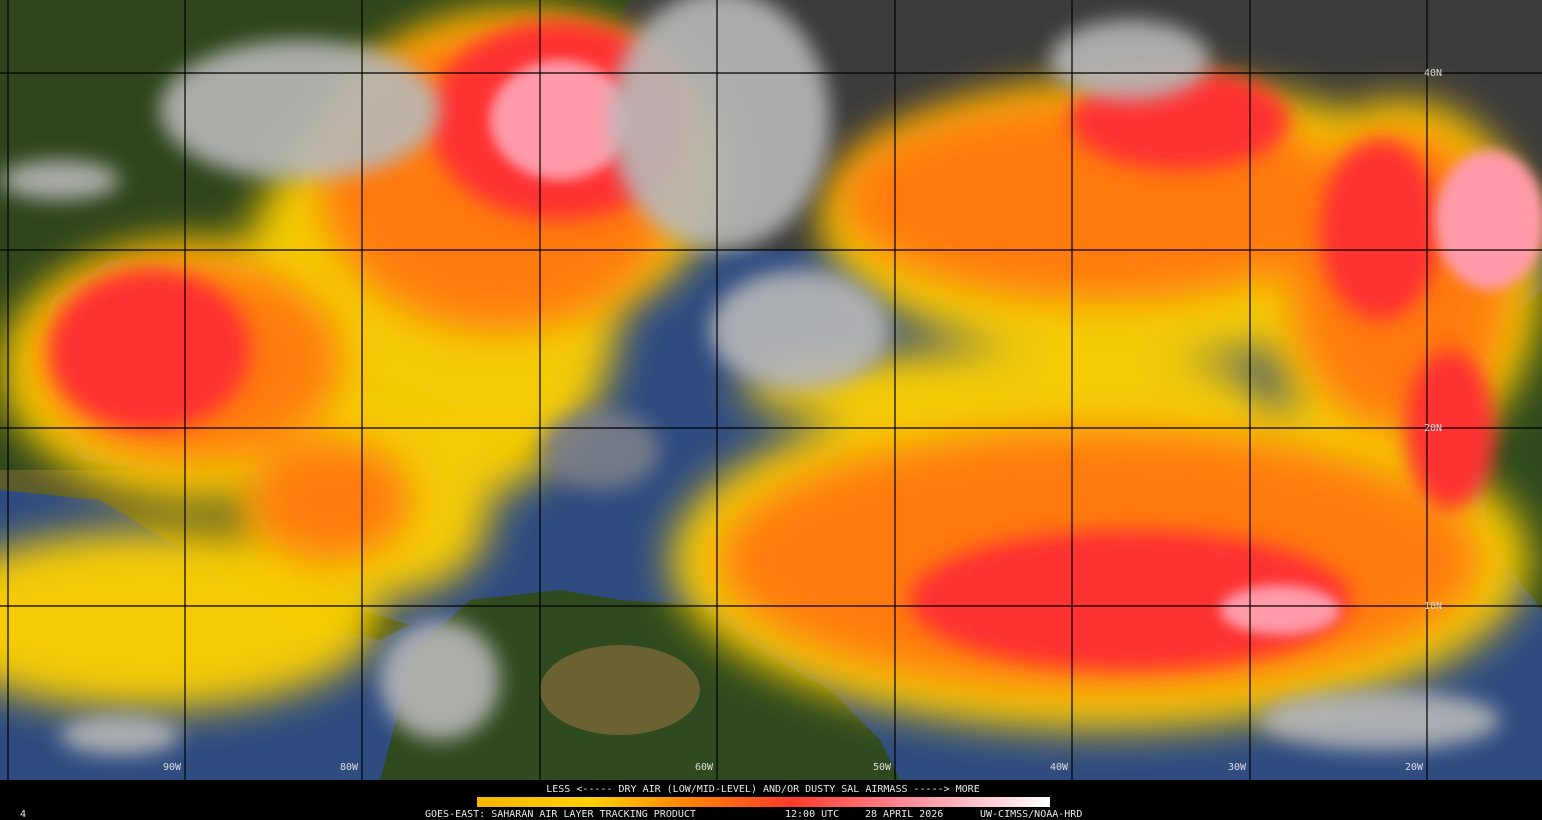 This screenshot has width=1542, height=820. What do you see at coordinates (1031, 814) in the screenshot?
I see `credit: UW-CIMSS/NOAA-HRD` at bounding box center [1031, 814].